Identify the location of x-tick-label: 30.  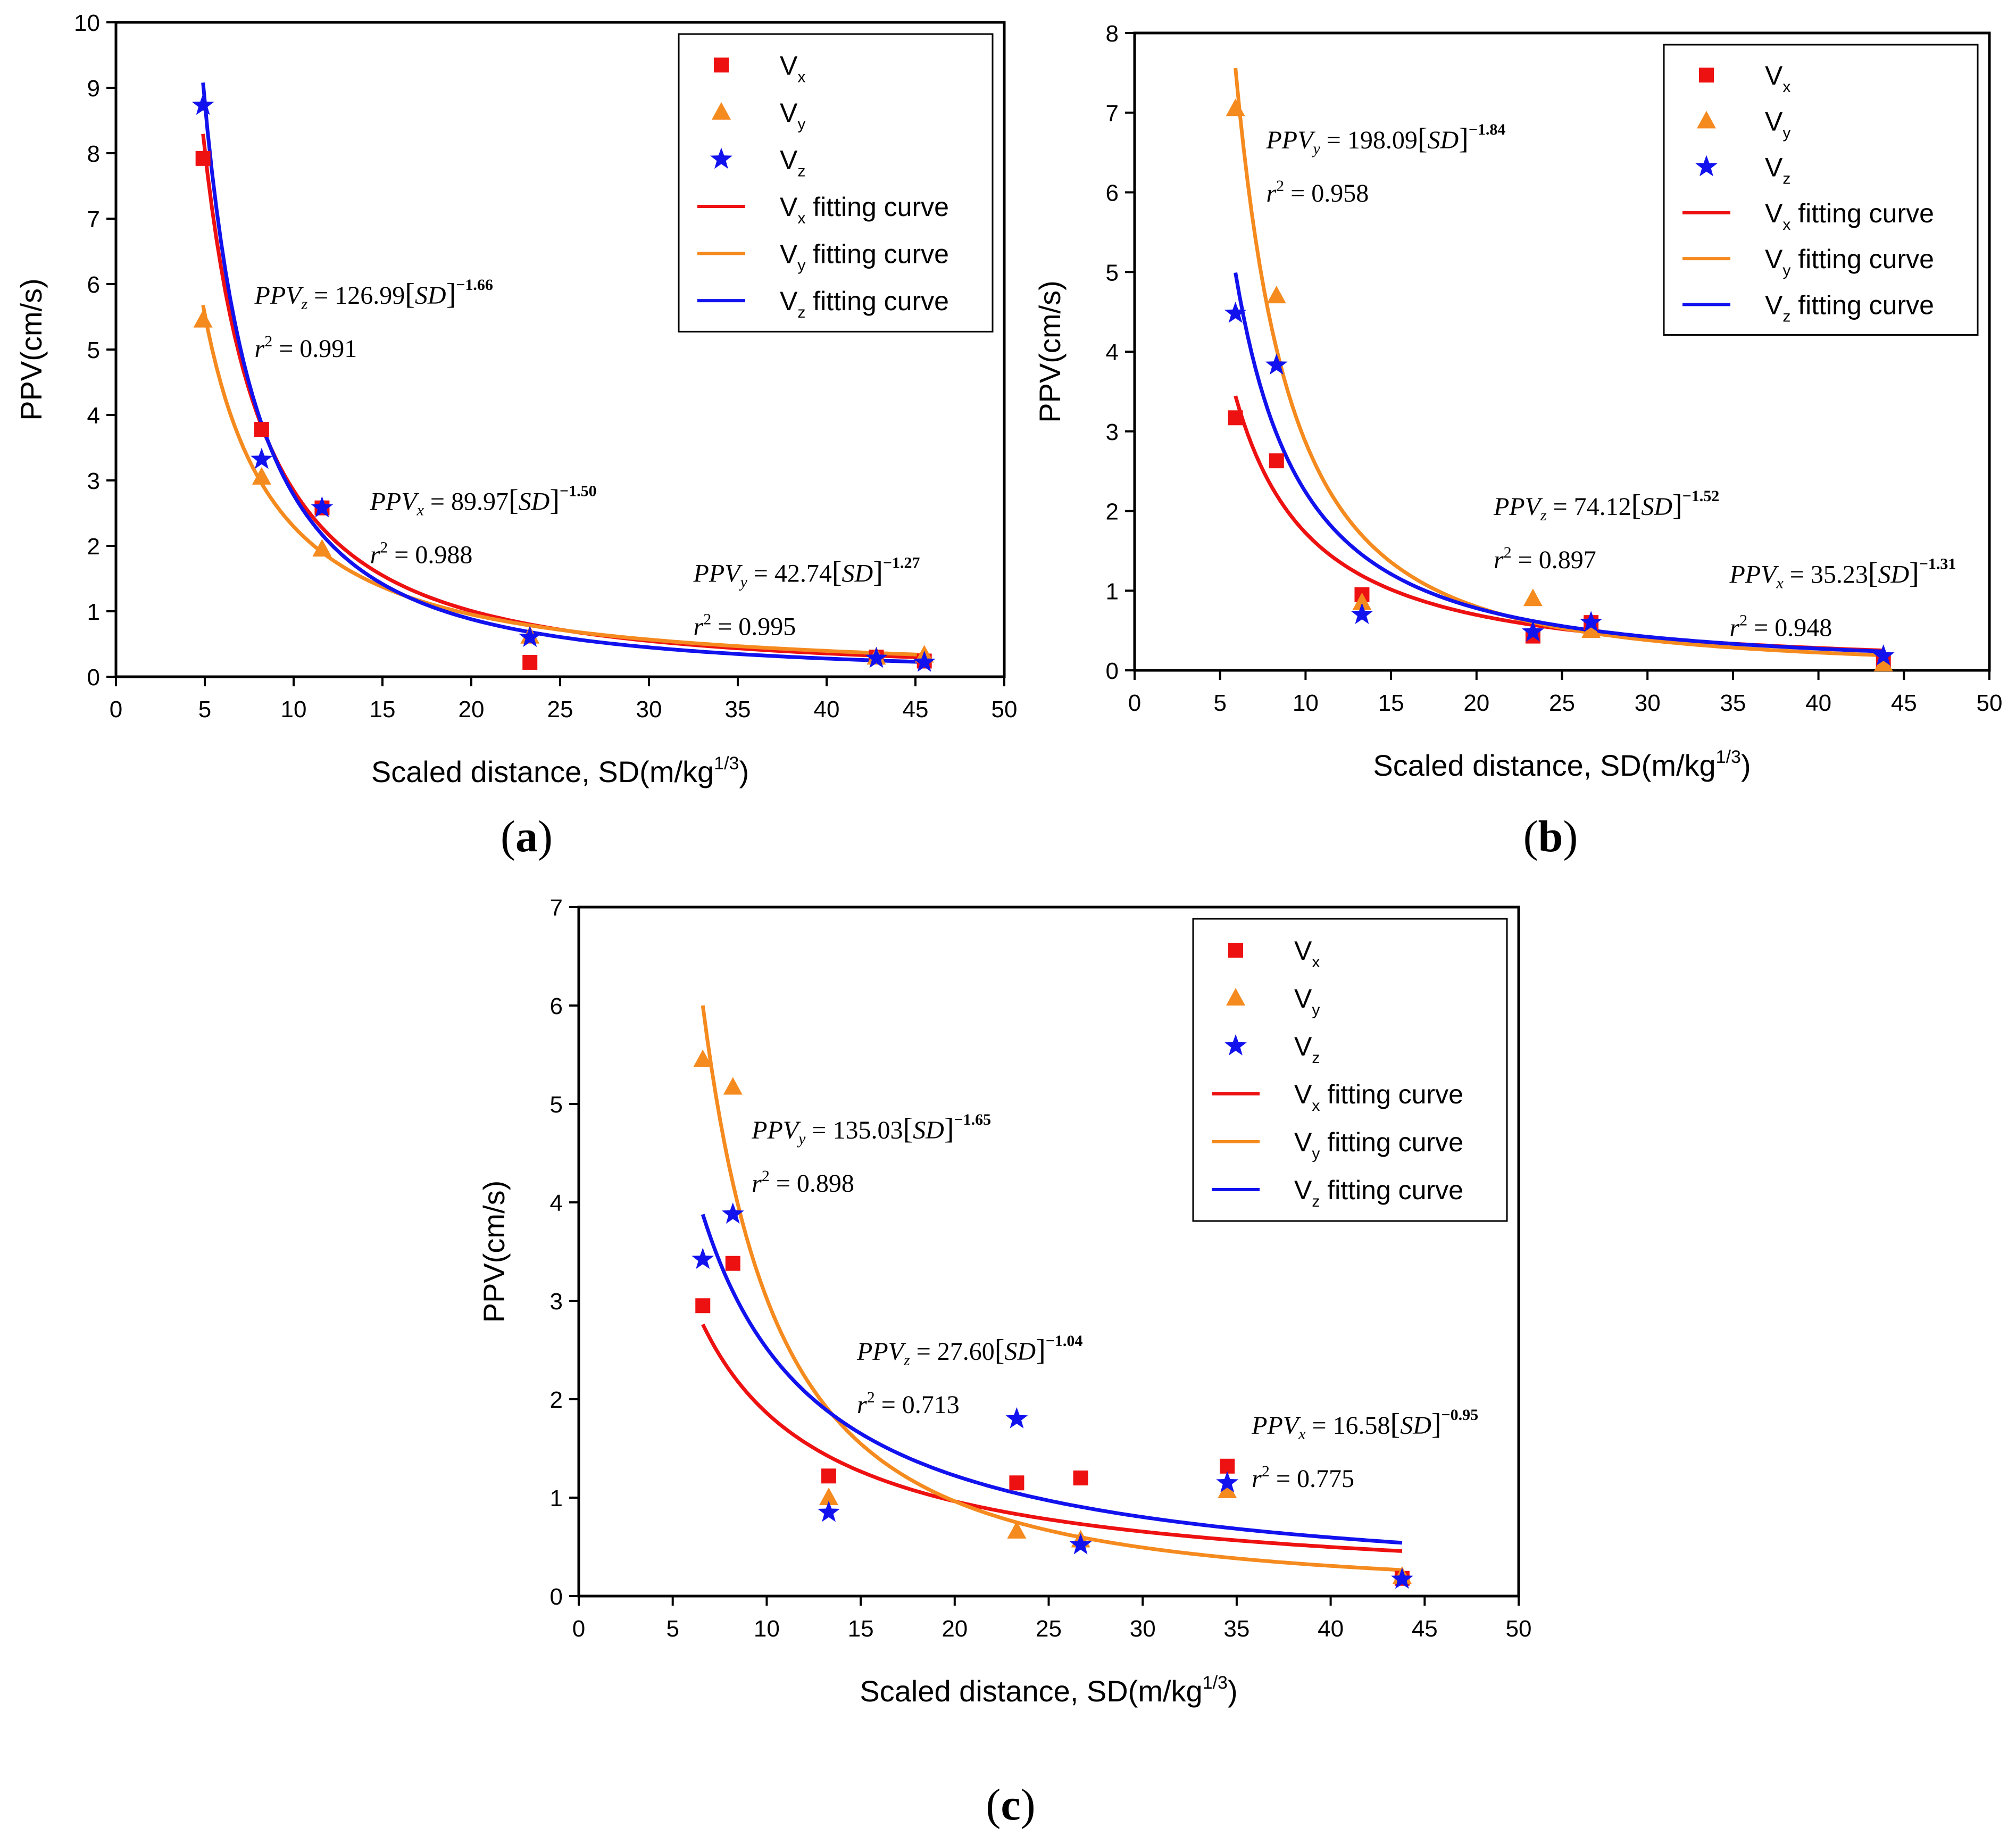
(1648, 703).